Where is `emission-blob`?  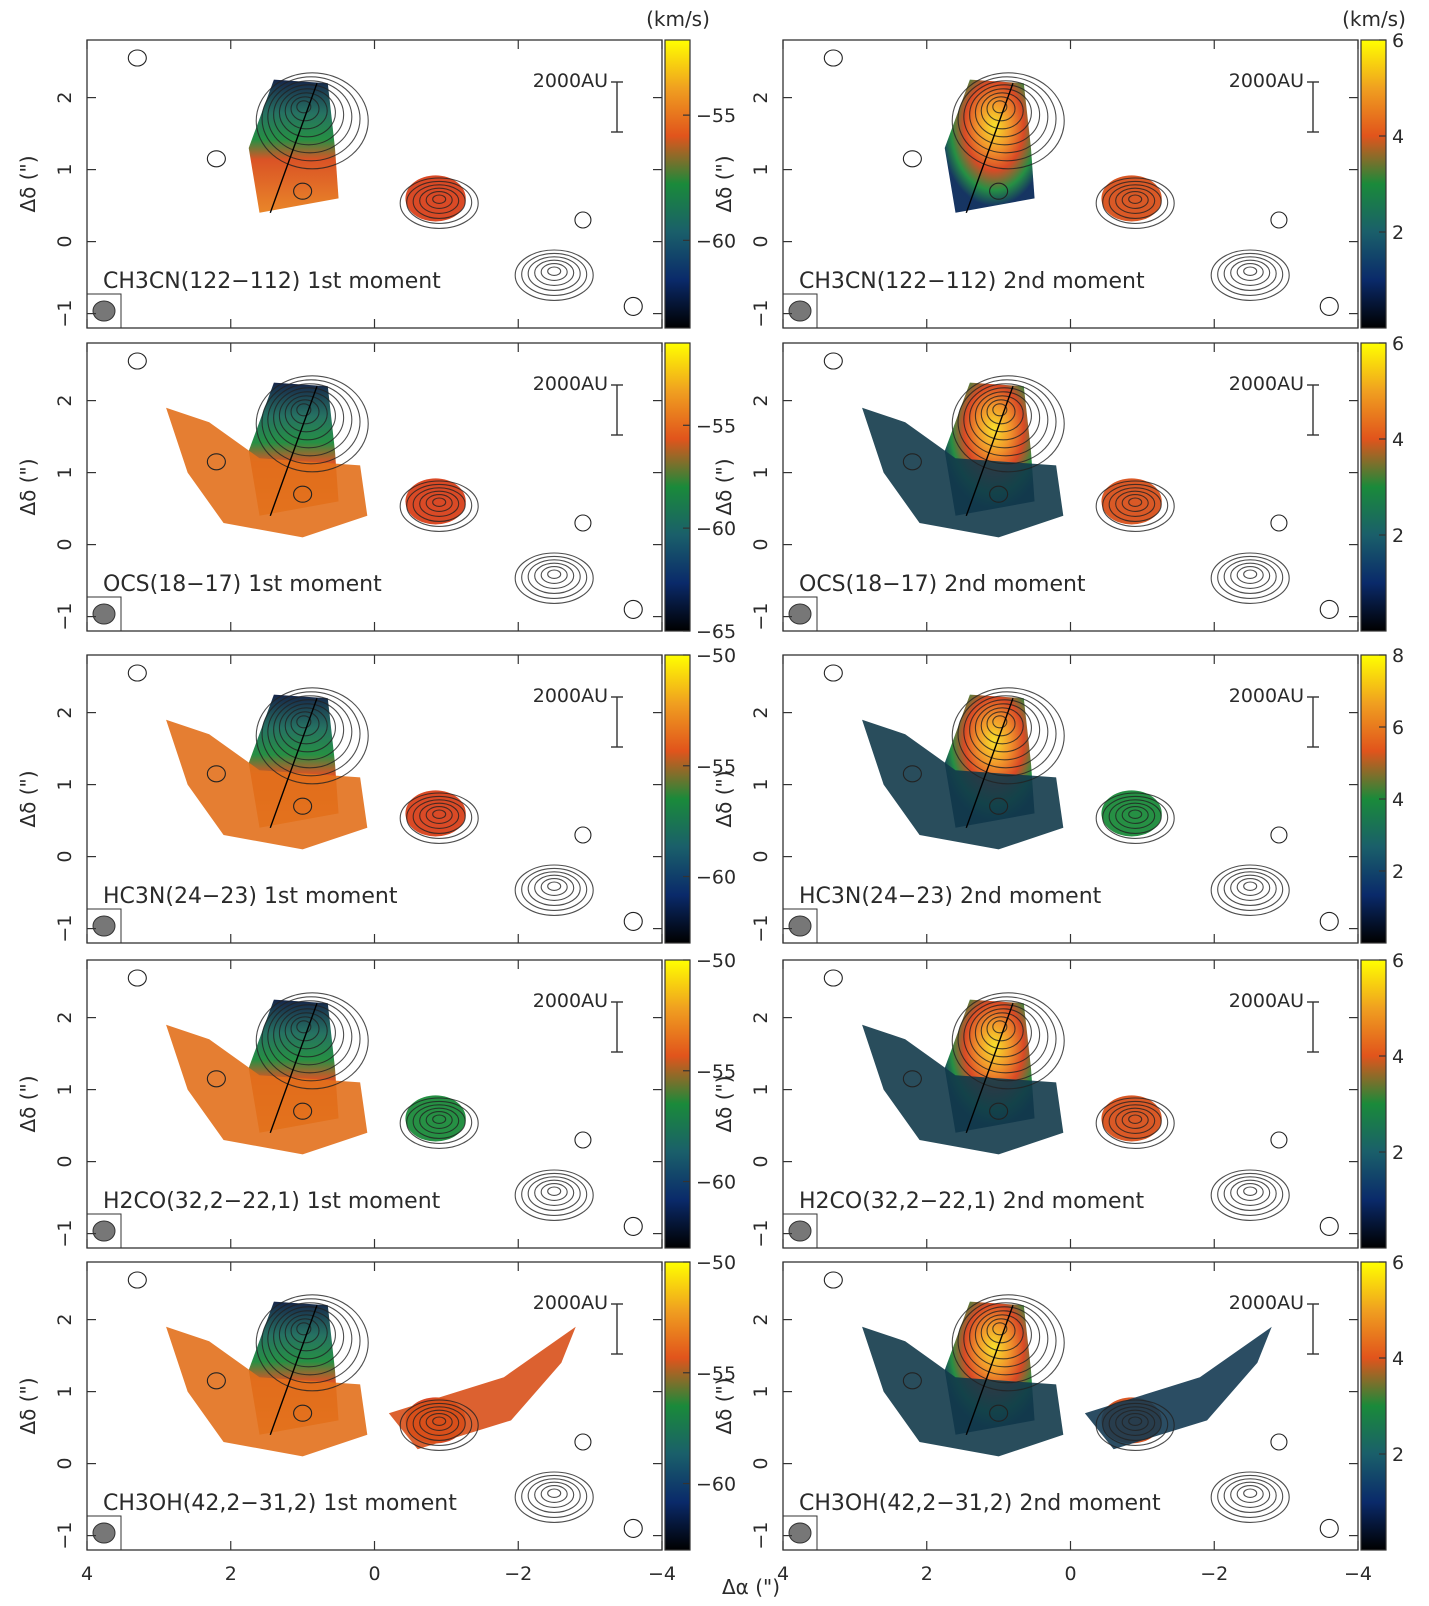
emission-blob is located at coordinates (963, 784).